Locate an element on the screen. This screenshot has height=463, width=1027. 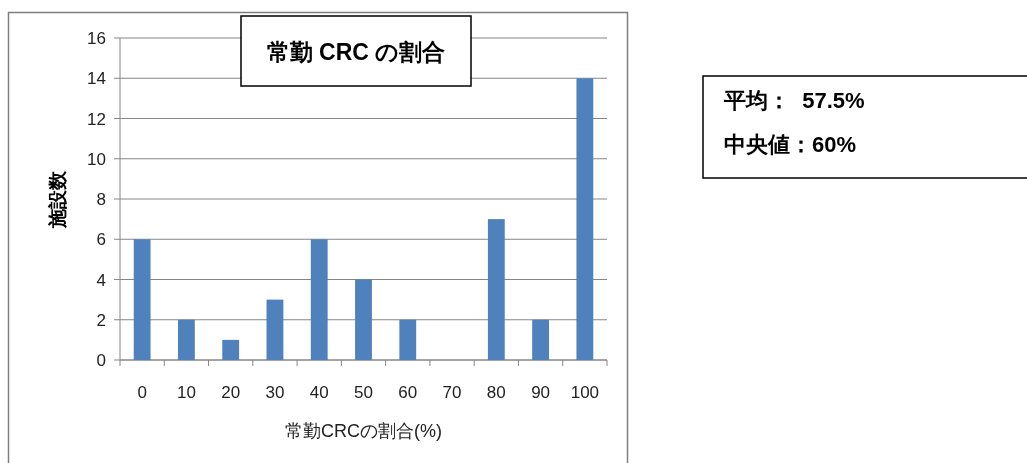
x-tick-label: 10 is located at coordinates (186, 392).